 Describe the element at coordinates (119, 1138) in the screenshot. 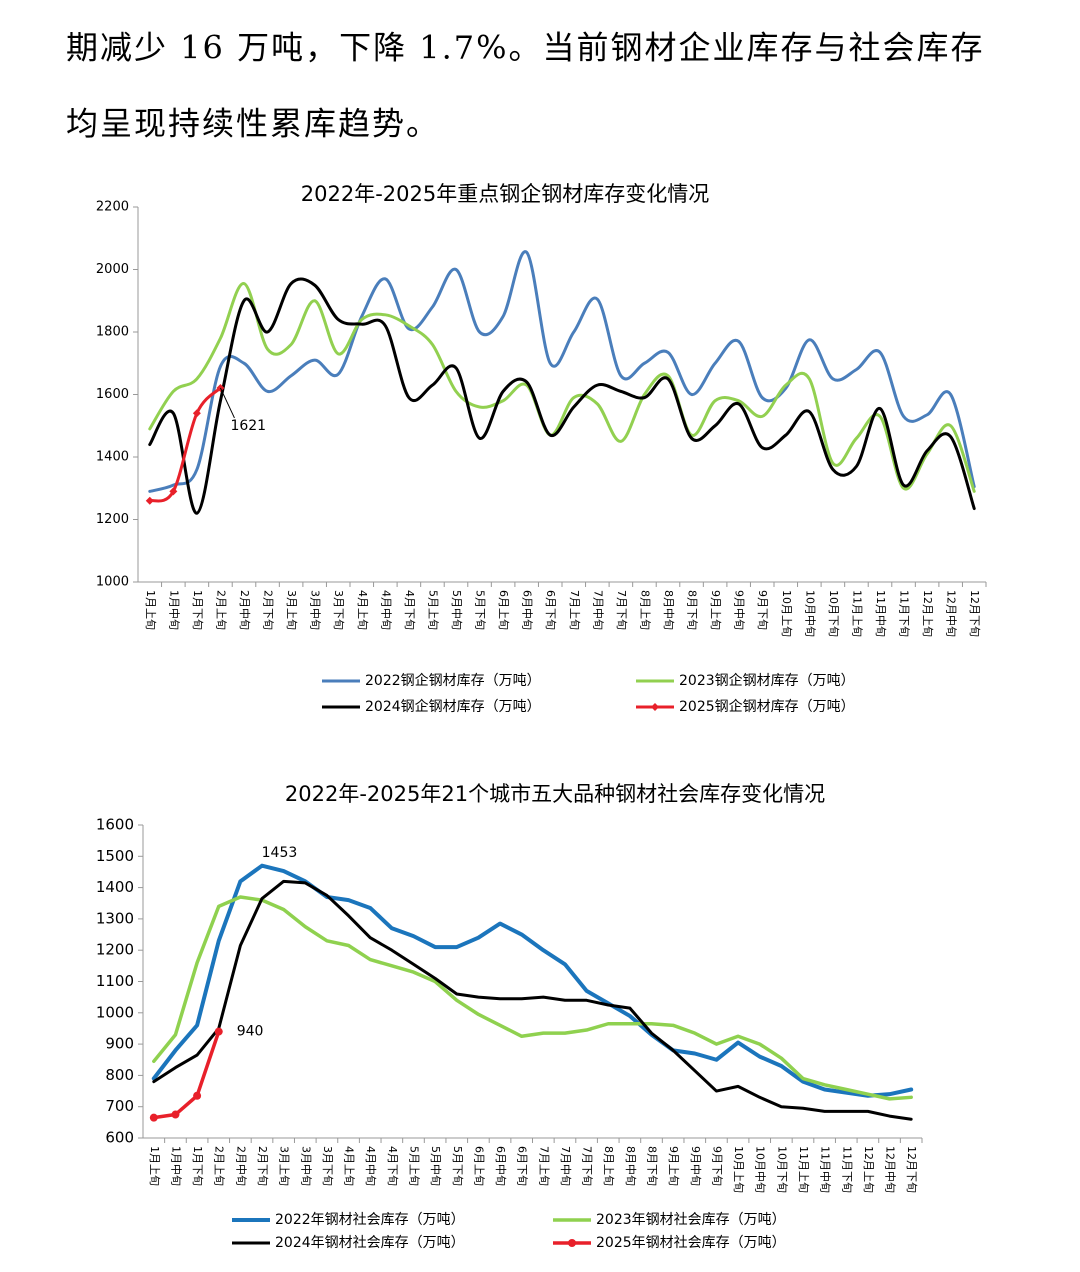

I see `y-tick-label: 600` at that location.